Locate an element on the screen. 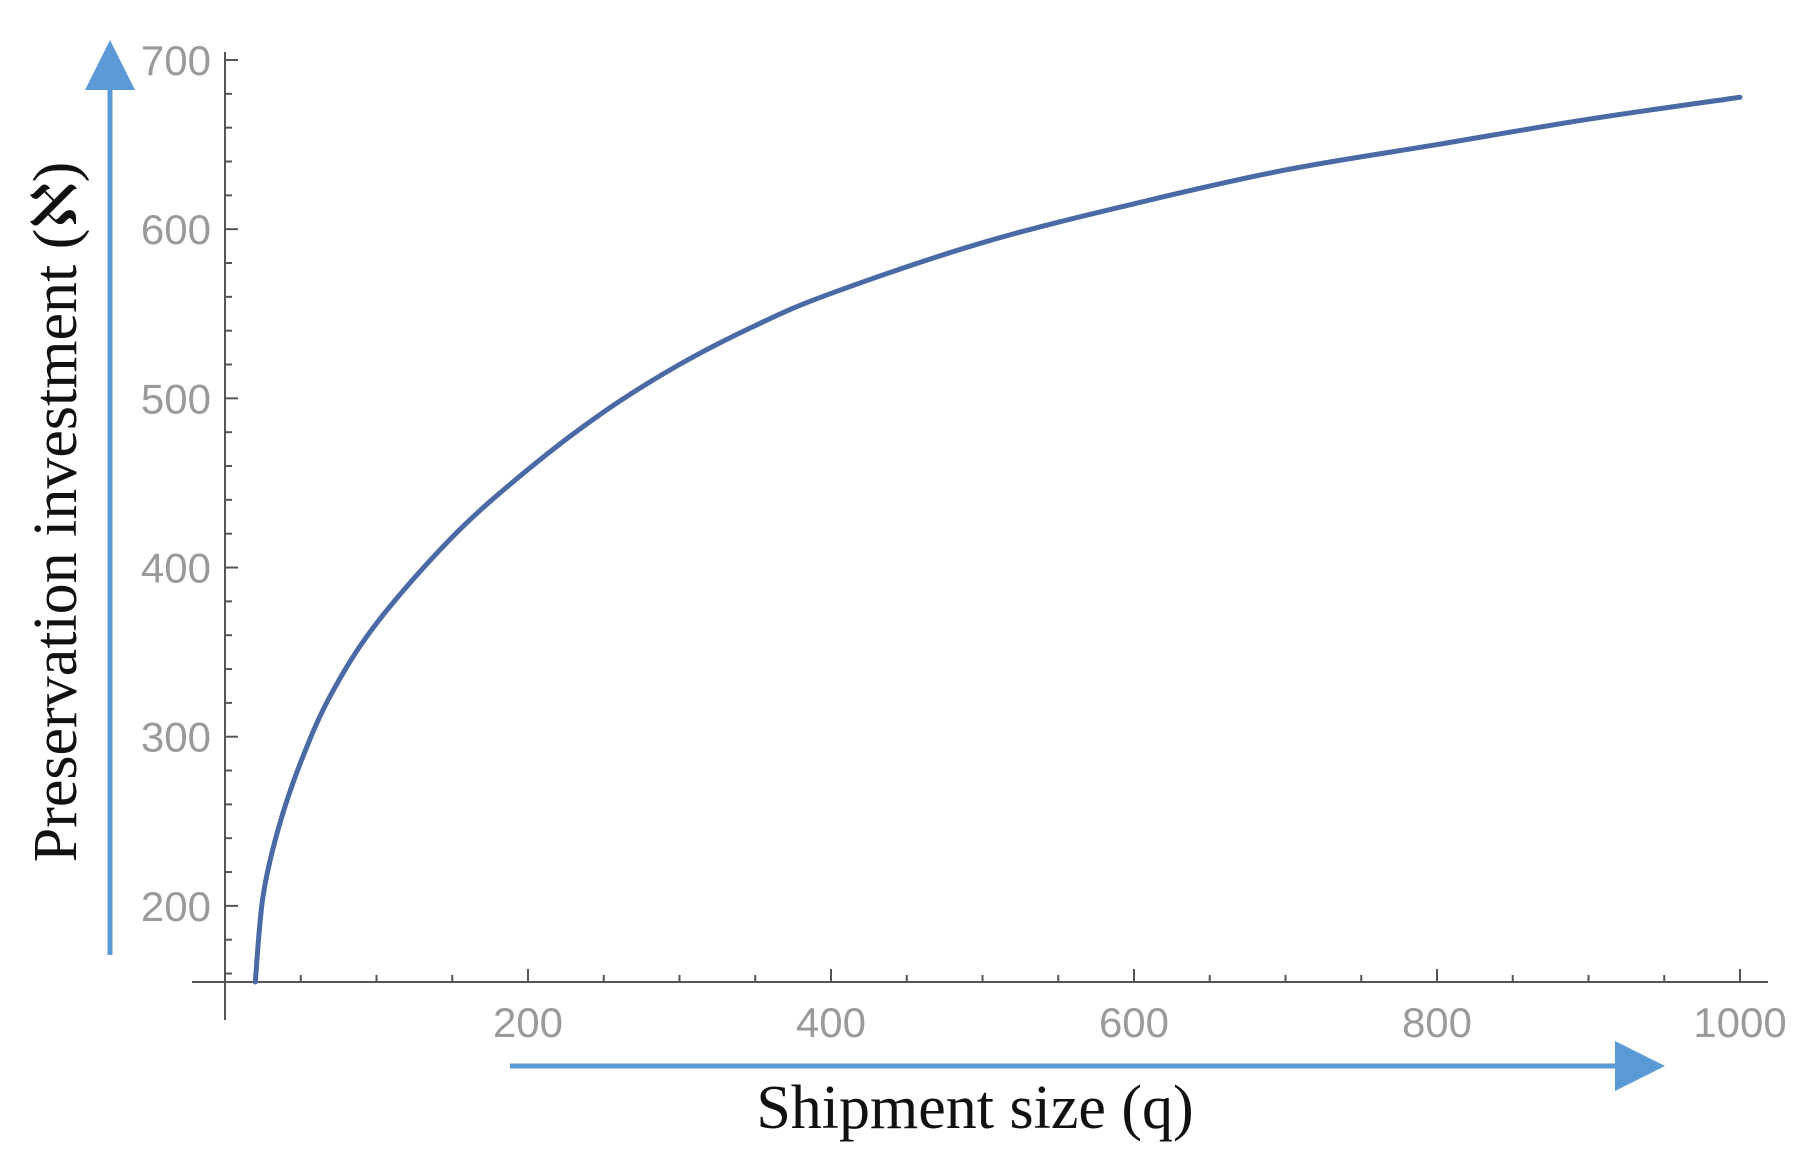  y-tick-label: 400 is located at coordinates (176, 568).